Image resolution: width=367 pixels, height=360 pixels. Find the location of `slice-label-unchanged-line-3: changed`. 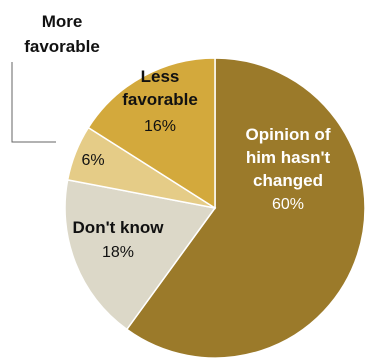

slice-label-unchanged-line-3: changed is located at coordinates (288, 180).